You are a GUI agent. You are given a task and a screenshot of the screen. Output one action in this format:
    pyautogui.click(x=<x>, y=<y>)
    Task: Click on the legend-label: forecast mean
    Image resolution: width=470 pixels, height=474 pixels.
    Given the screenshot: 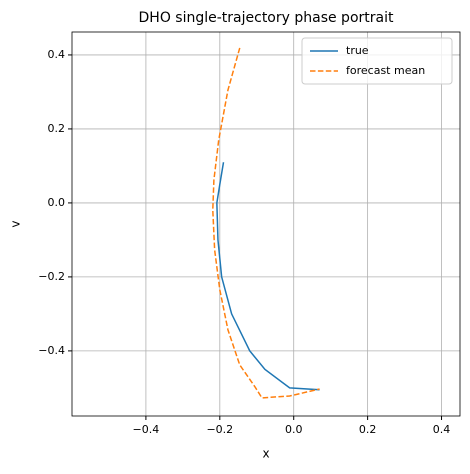 What is the action you would take?
    pyautogui.click(x=385, y=70)
    